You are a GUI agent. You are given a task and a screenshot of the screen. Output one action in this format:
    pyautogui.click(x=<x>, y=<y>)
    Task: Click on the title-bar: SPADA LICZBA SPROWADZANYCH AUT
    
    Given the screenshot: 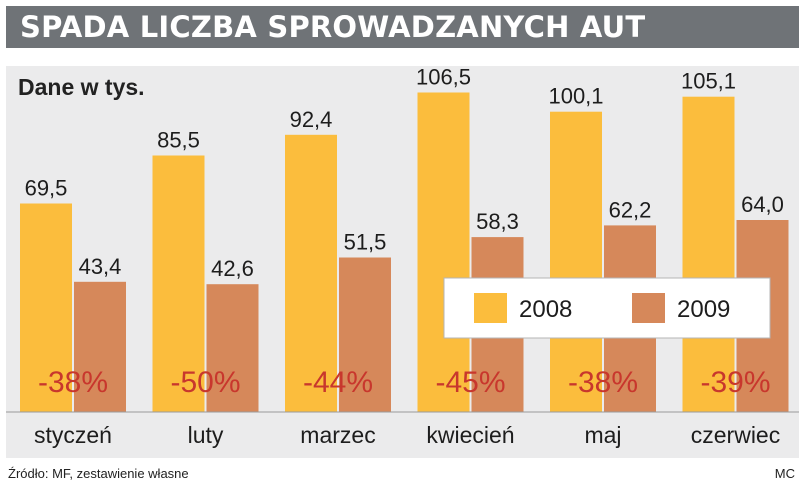 What is the action you would take?
    pyautogui.click(x=402, y=27)
    